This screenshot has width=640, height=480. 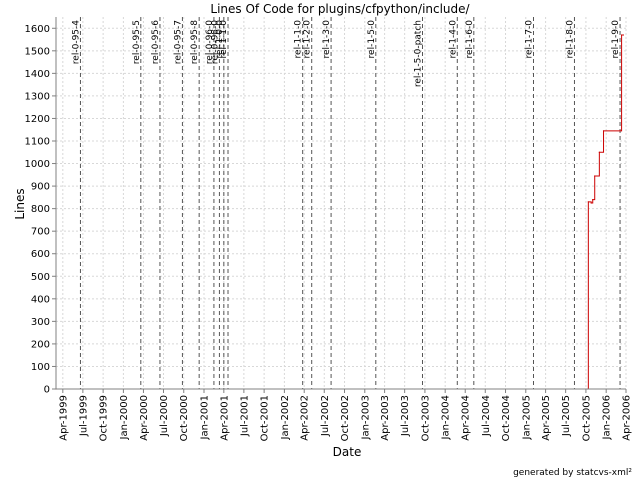 What do you see at coordinates (327, 39) in the screenshot?
I see `release-label: rel-1-3-0` at bounding box center [327, 39].